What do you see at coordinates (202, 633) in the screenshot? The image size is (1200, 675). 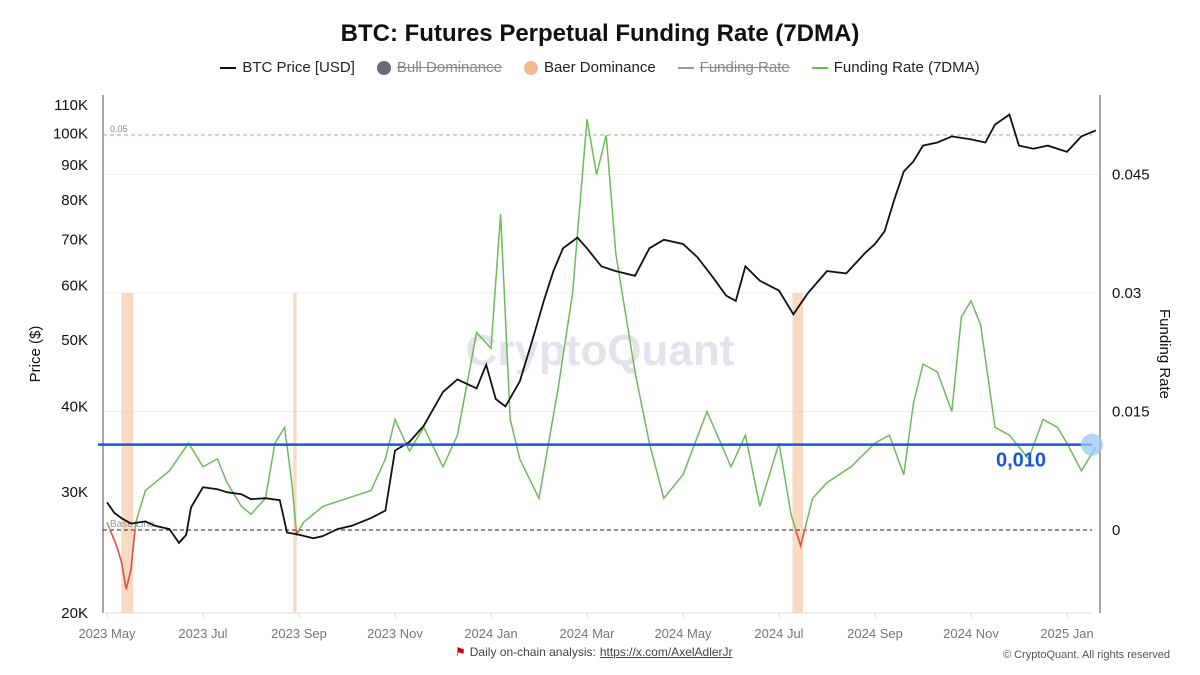 I see `x-tick-label: 2023 Jul` at bounding box center [202, 633].